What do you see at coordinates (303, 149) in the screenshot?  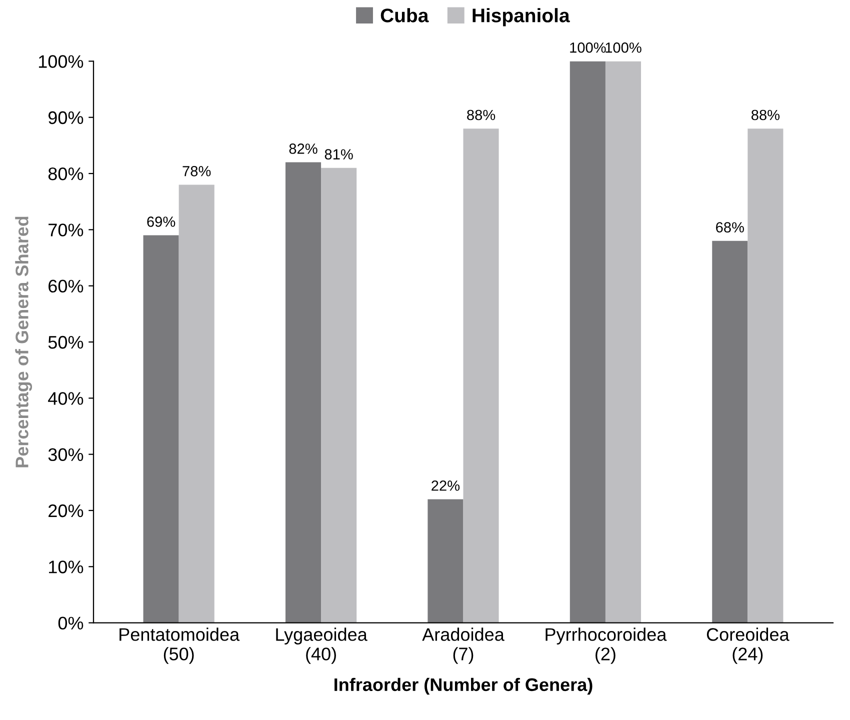 I see `data-label: 82%` at bounding box center [303, 149].